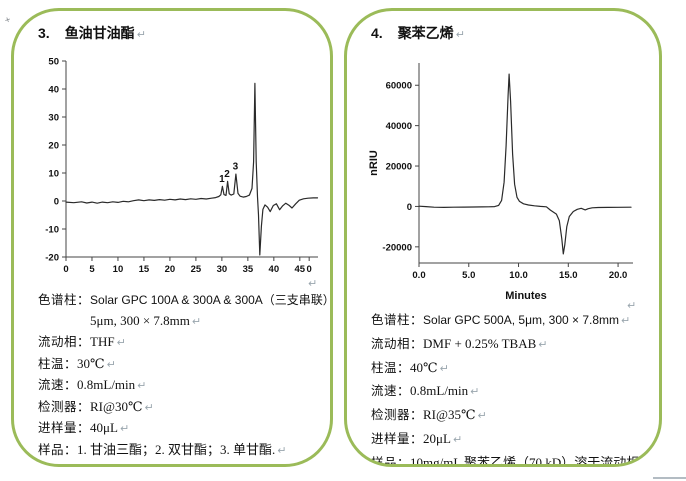 The height and width of the screenshot is (481, 686). I want to click on spec-value: 10mg/mL 聚苯乙烯（70 kD）溶于流动相中, so click(531, 460).